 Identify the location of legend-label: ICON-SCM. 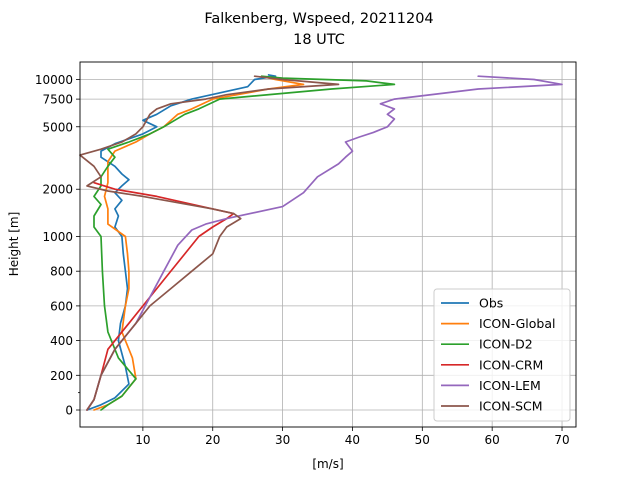
(511, 406).